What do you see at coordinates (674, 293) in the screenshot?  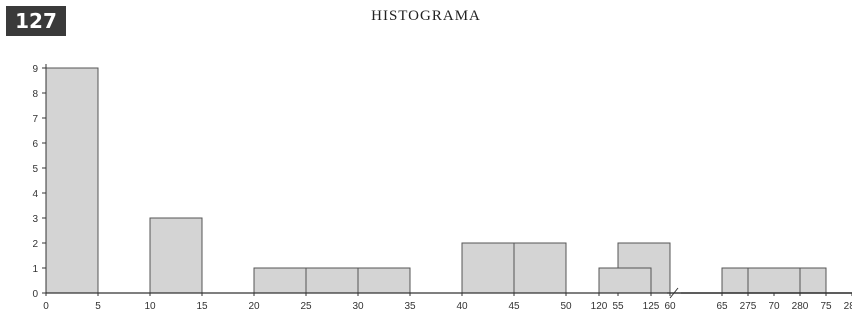 I see `axis-break-mark` at bounding box center [674, 293].